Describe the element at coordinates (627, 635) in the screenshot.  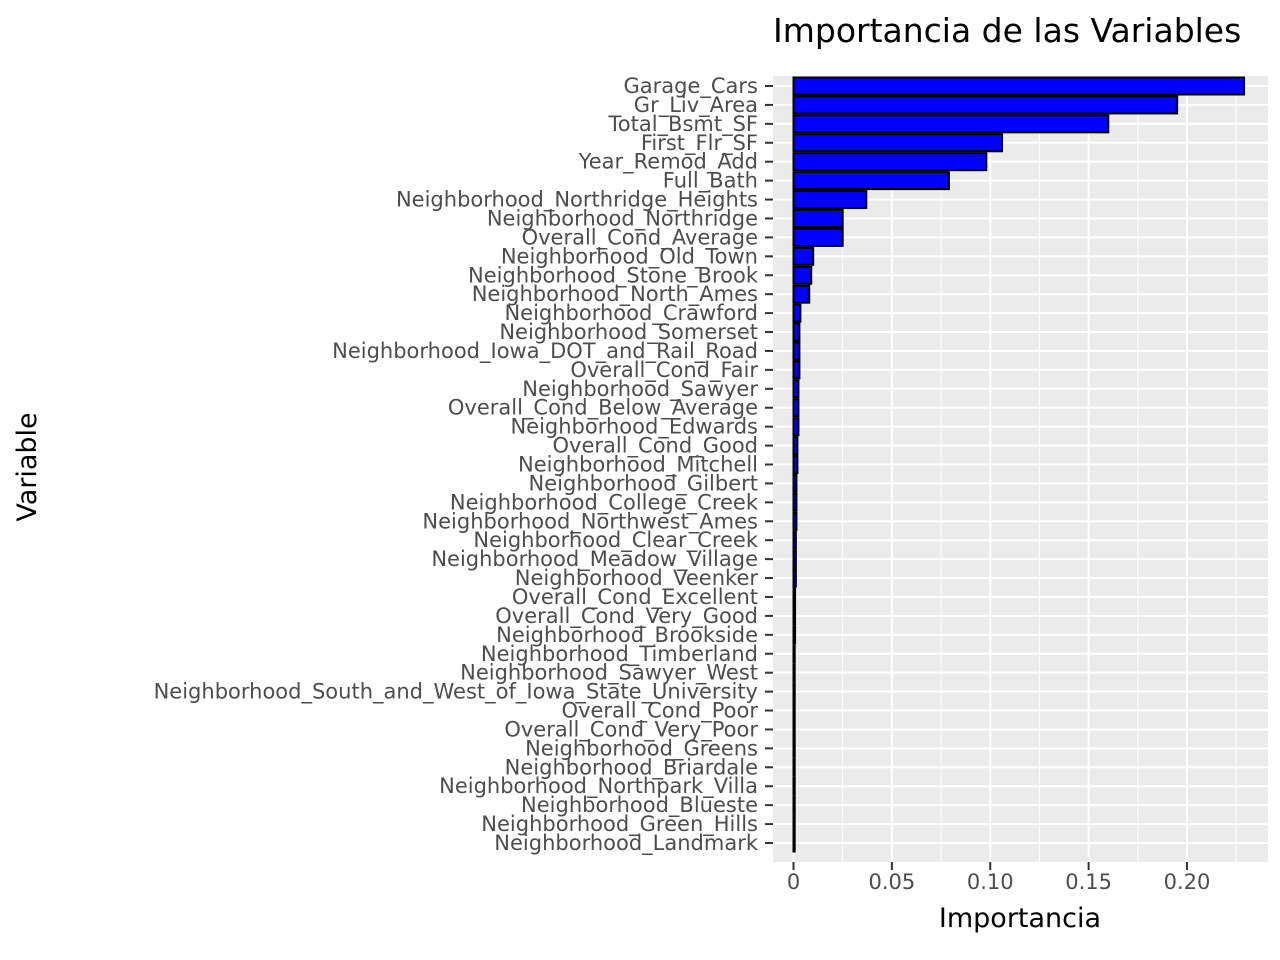
I see `y-tick-label: Neighborhood_Brookside` at that location.